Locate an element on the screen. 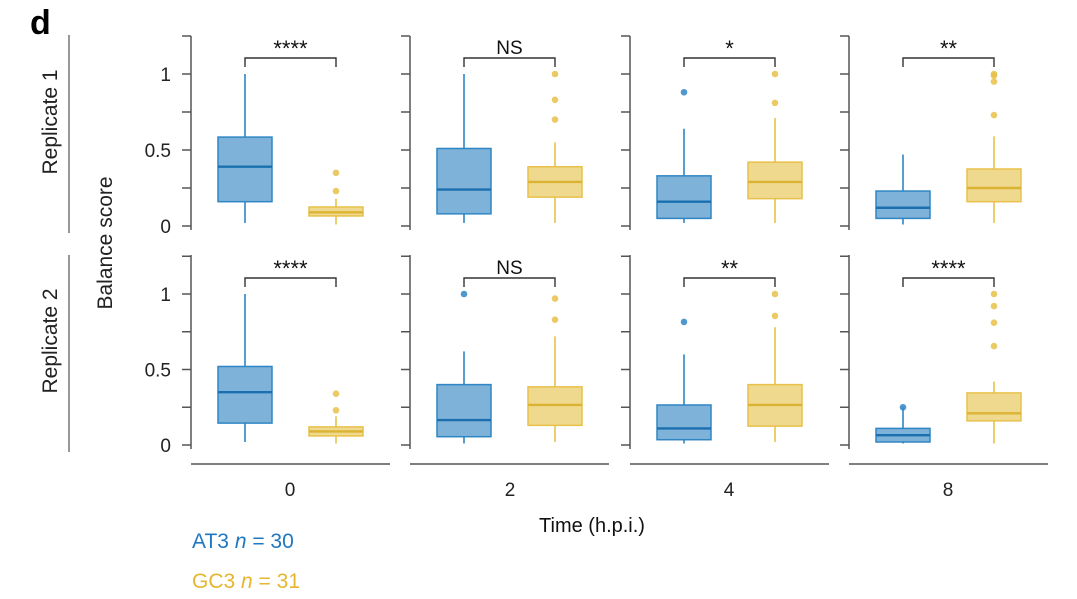  legend-item-gc3: GC3 n = 31 is located at coordinates (246, 581).